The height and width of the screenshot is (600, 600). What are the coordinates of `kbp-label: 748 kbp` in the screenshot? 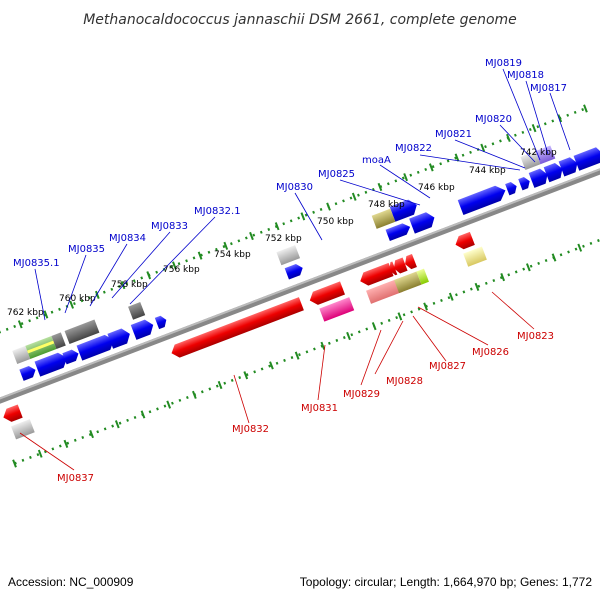 It's located at (386, 205).